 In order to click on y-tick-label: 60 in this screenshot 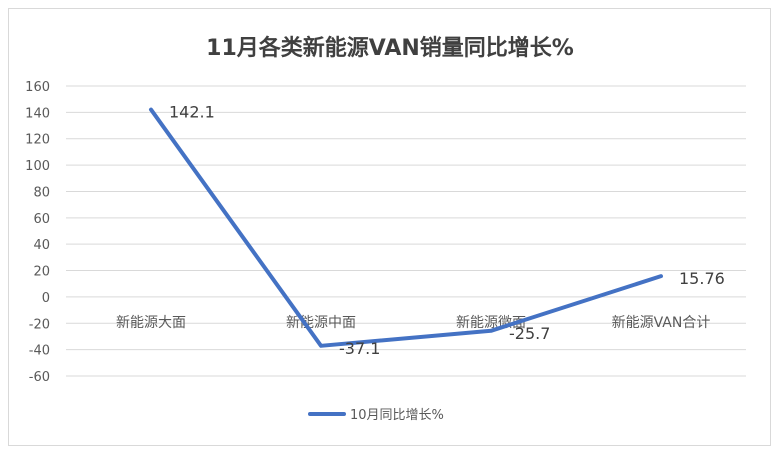, I will do `click(41, 219)`.